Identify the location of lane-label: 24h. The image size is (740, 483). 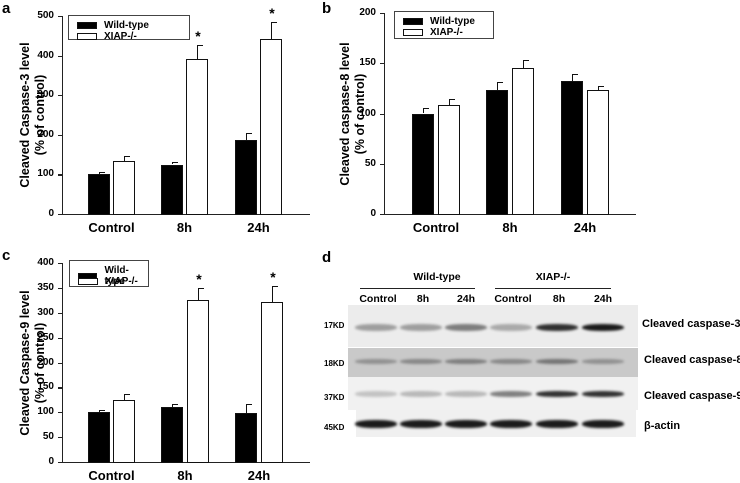
(466, 299).